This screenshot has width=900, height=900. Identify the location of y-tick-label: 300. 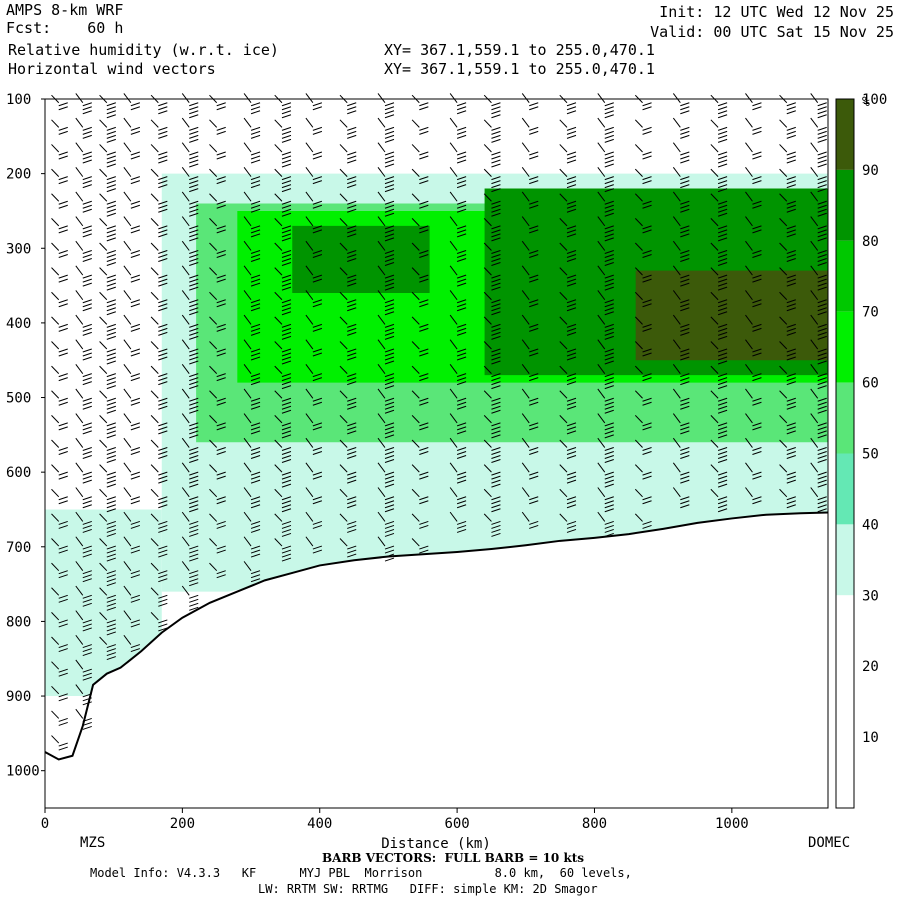
(18, 249).